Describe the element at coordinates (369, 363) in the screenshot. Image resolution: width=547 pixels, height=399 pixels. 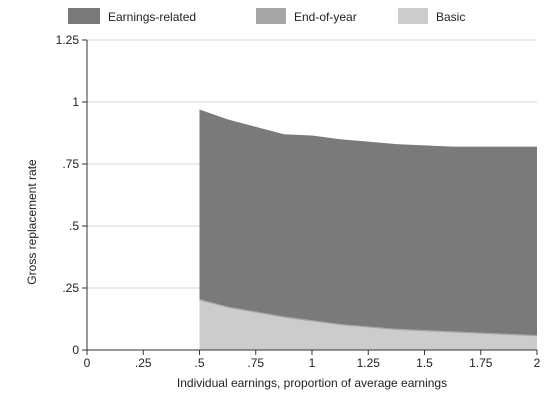
I see `x-tick-label-1-25: 1.25` at that location.